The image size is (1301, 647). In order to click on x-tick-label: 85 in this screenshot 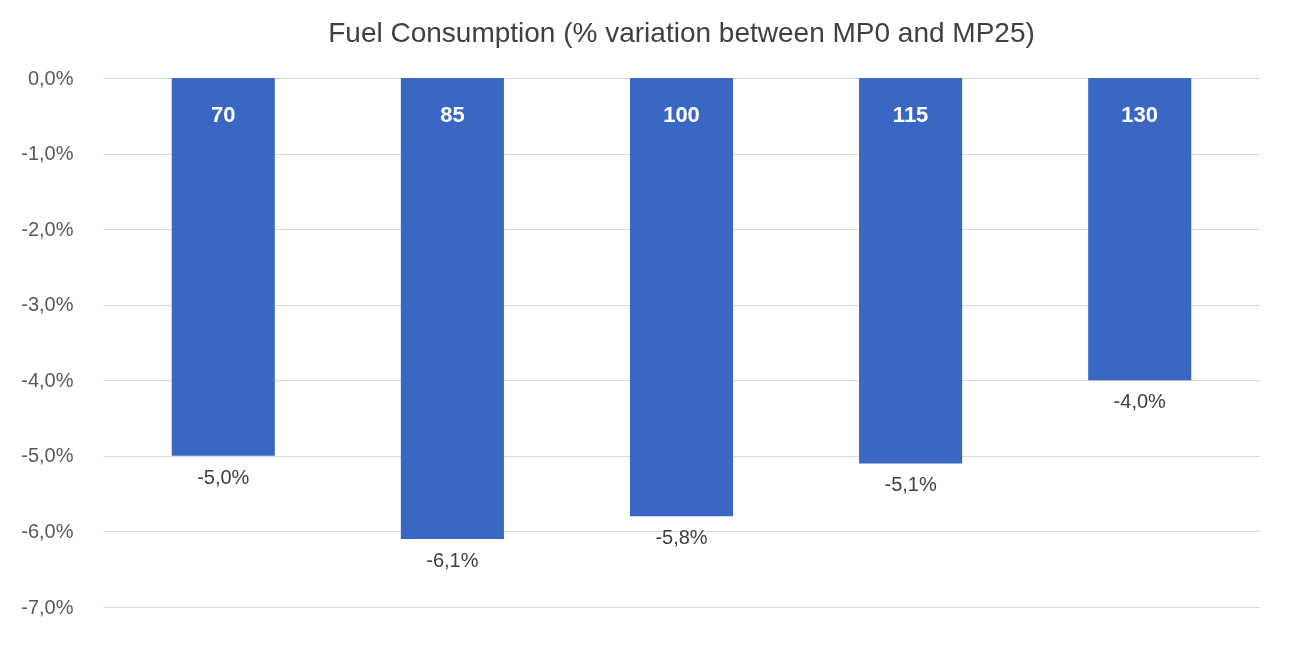, I will do `click(452, 114)`.